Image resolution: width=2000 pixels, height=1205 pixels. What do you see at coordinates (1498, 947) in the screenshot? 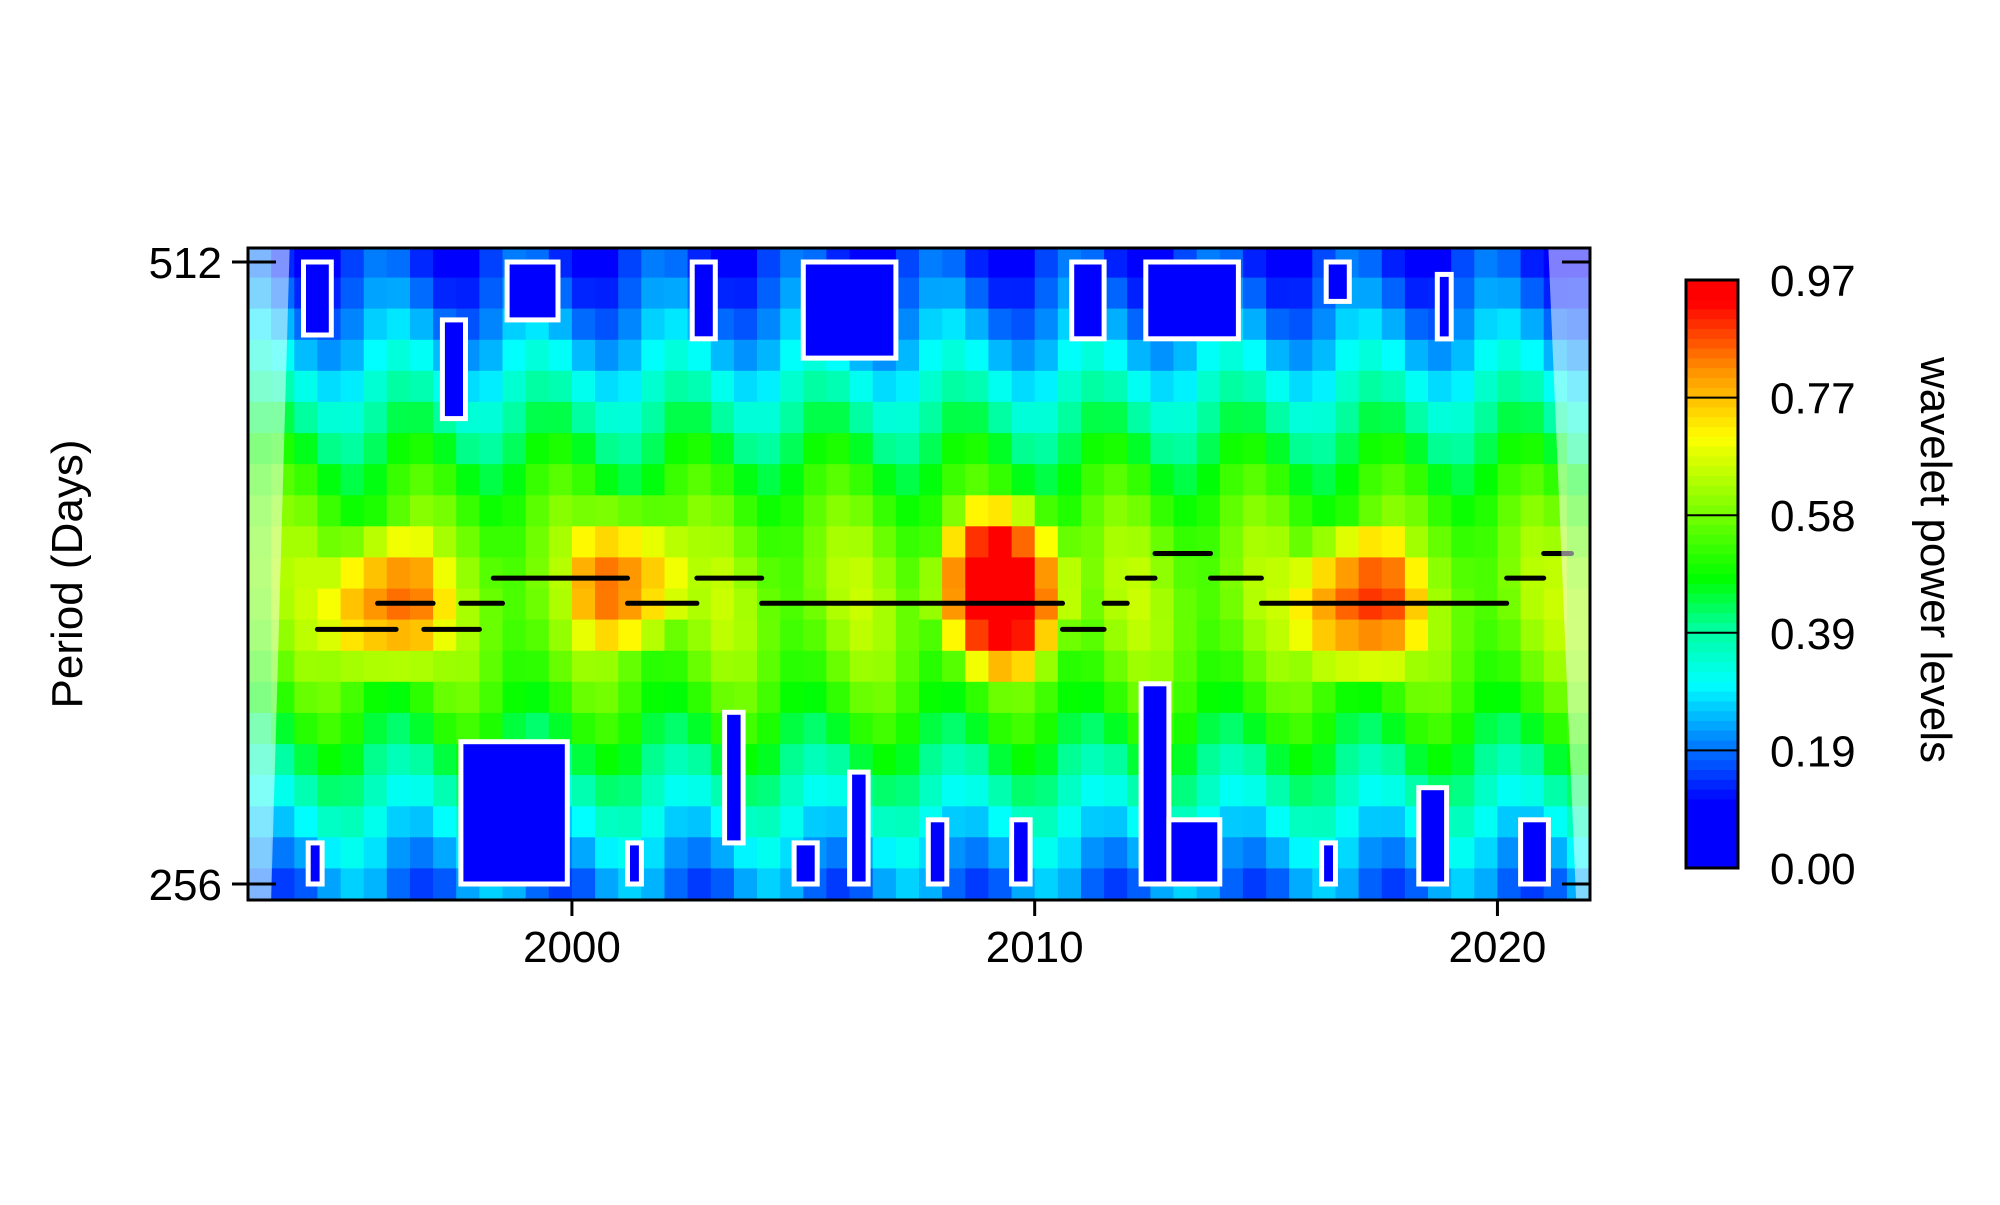
I see `x-tick-label: 2020` at bounding box center [1498, 947].